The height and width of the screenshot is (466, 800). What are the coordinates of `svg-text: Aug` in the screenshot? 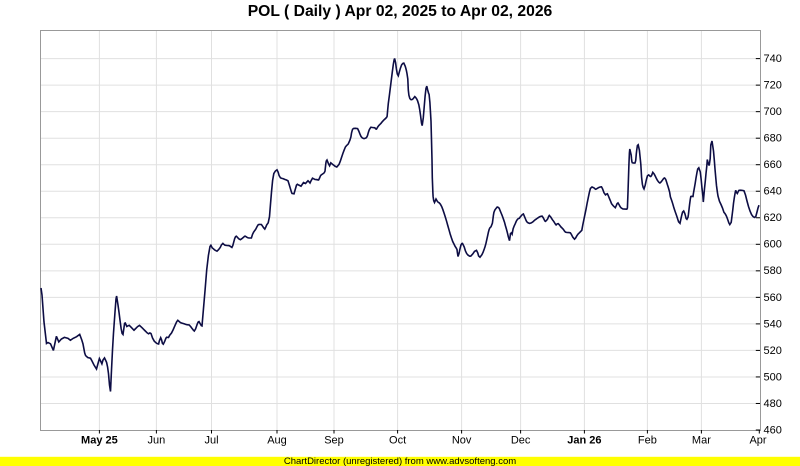 It's located at (277, 440).